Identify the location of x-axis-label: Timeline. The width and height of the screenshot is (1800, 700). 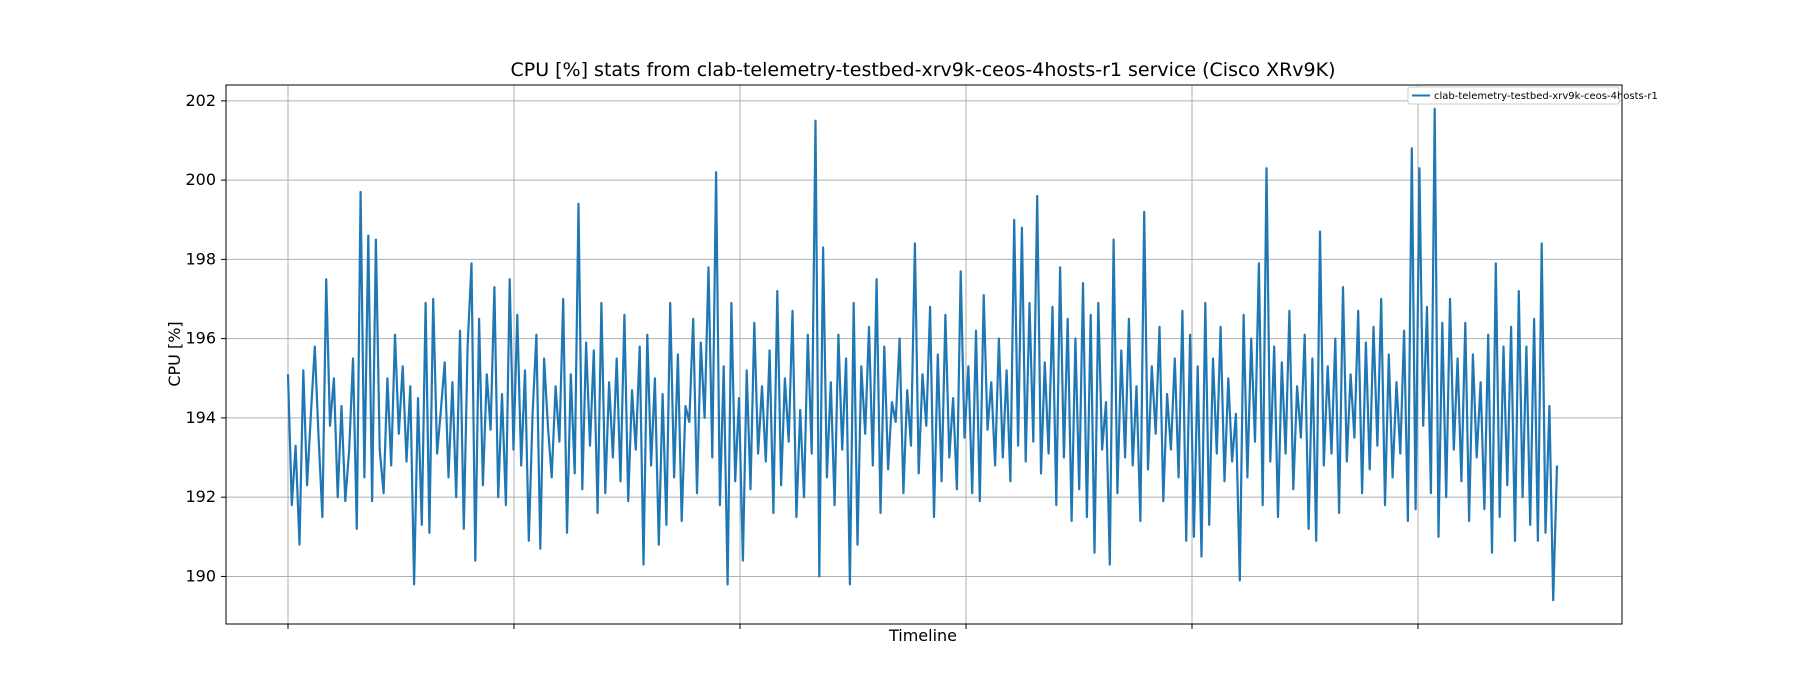
(922, 635).